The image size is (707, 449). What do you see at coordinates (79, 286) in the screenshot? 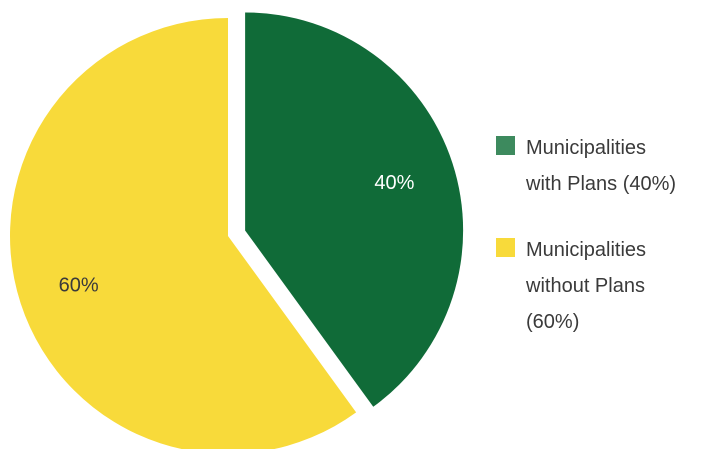
I see `slice-label-without-plans: 60%` at bounding box center [79, 286].